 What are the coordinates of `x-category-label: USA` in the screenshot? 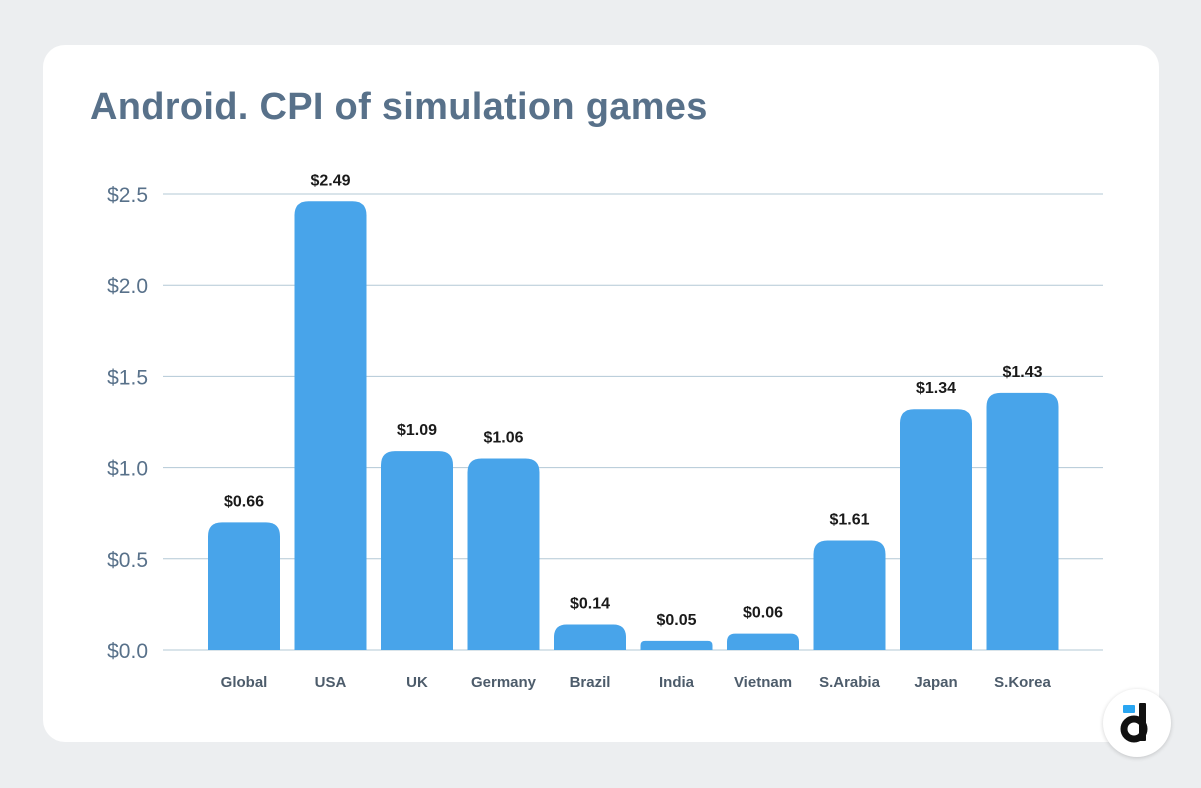 It's located at (331, 682).